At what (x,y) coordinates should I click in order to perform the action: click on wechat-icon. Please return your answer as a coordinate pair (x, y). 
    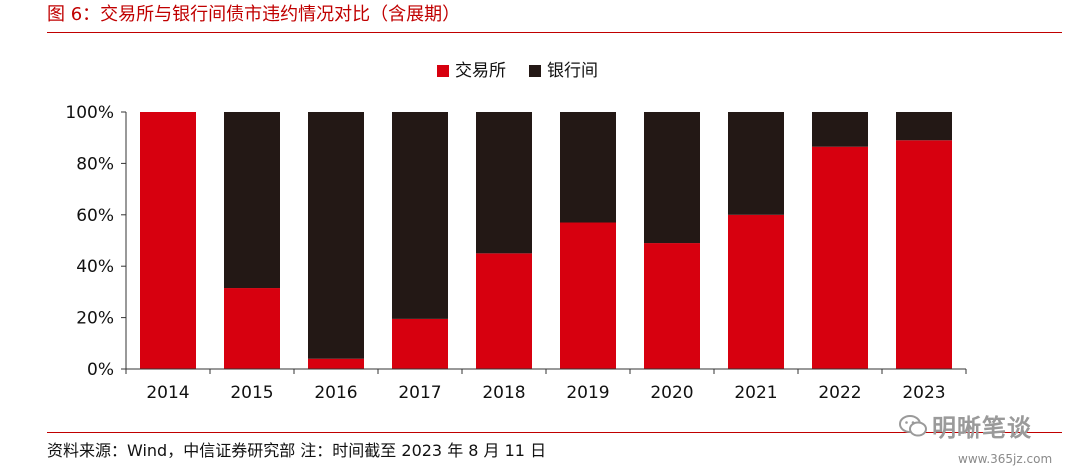
    Looking at the image, I should click on (913, 425).